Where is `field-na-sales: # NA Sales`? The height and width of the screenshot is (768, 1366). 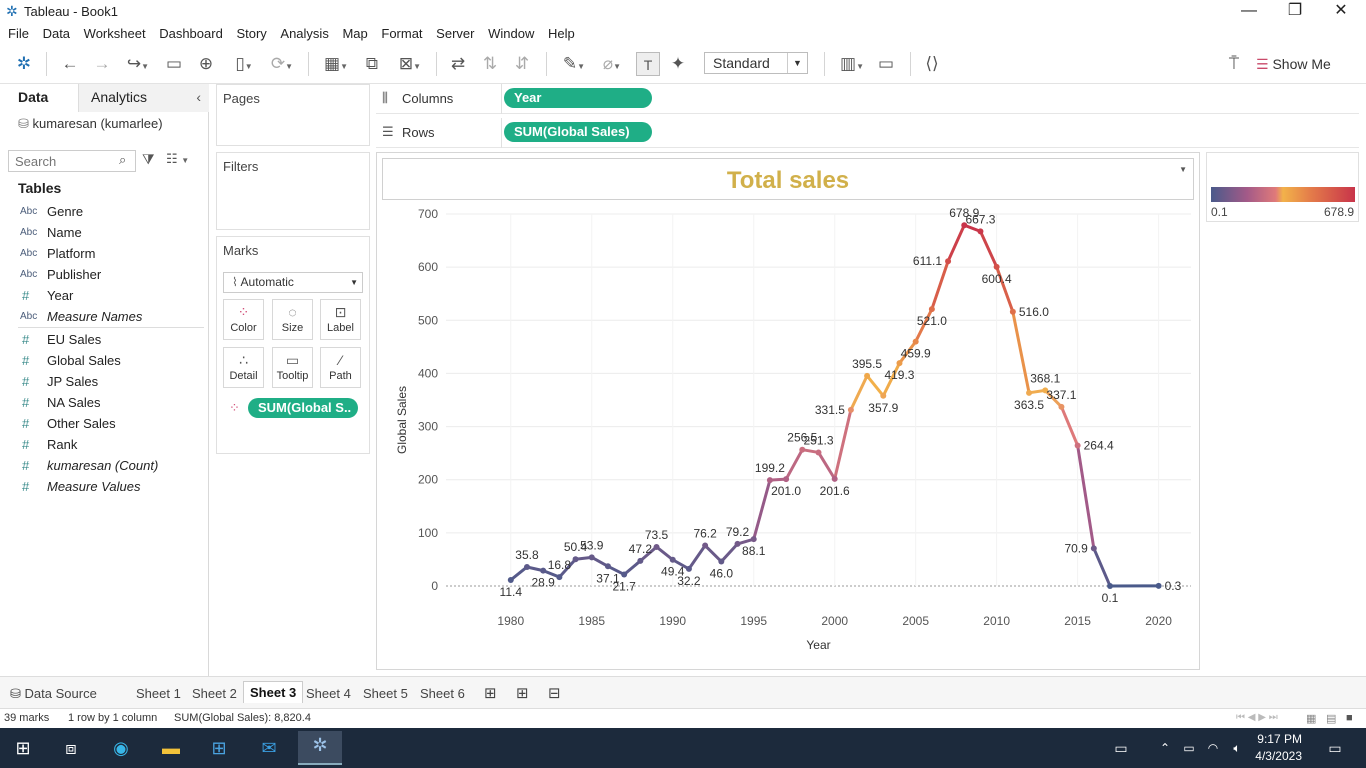
field-na-sales: # NA Sales is located at coordinates (102, 402).